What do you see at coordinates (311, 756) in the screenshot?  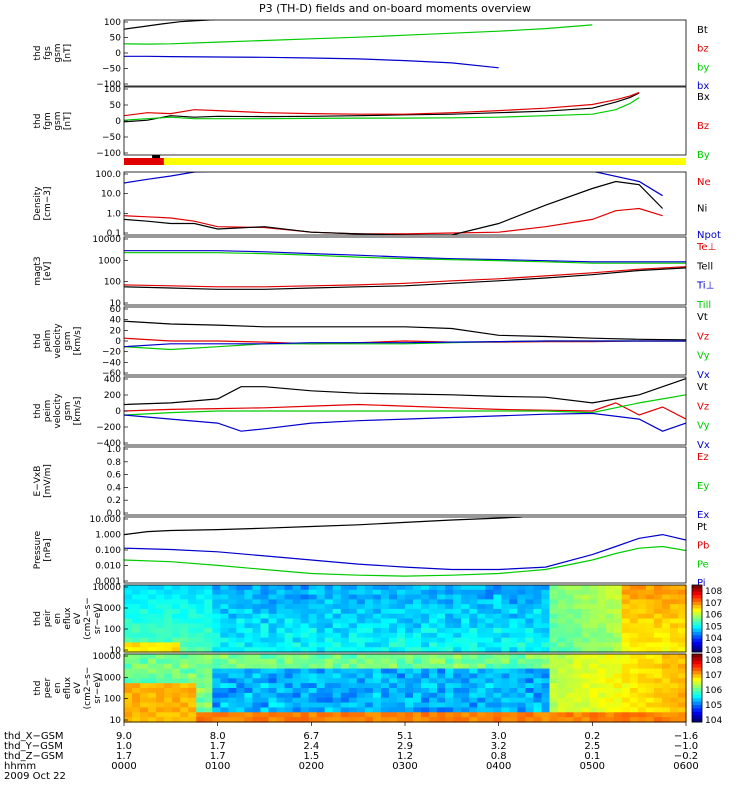 I see `x-axis-tick-value: 1.5` at bounding box center [311, 756].